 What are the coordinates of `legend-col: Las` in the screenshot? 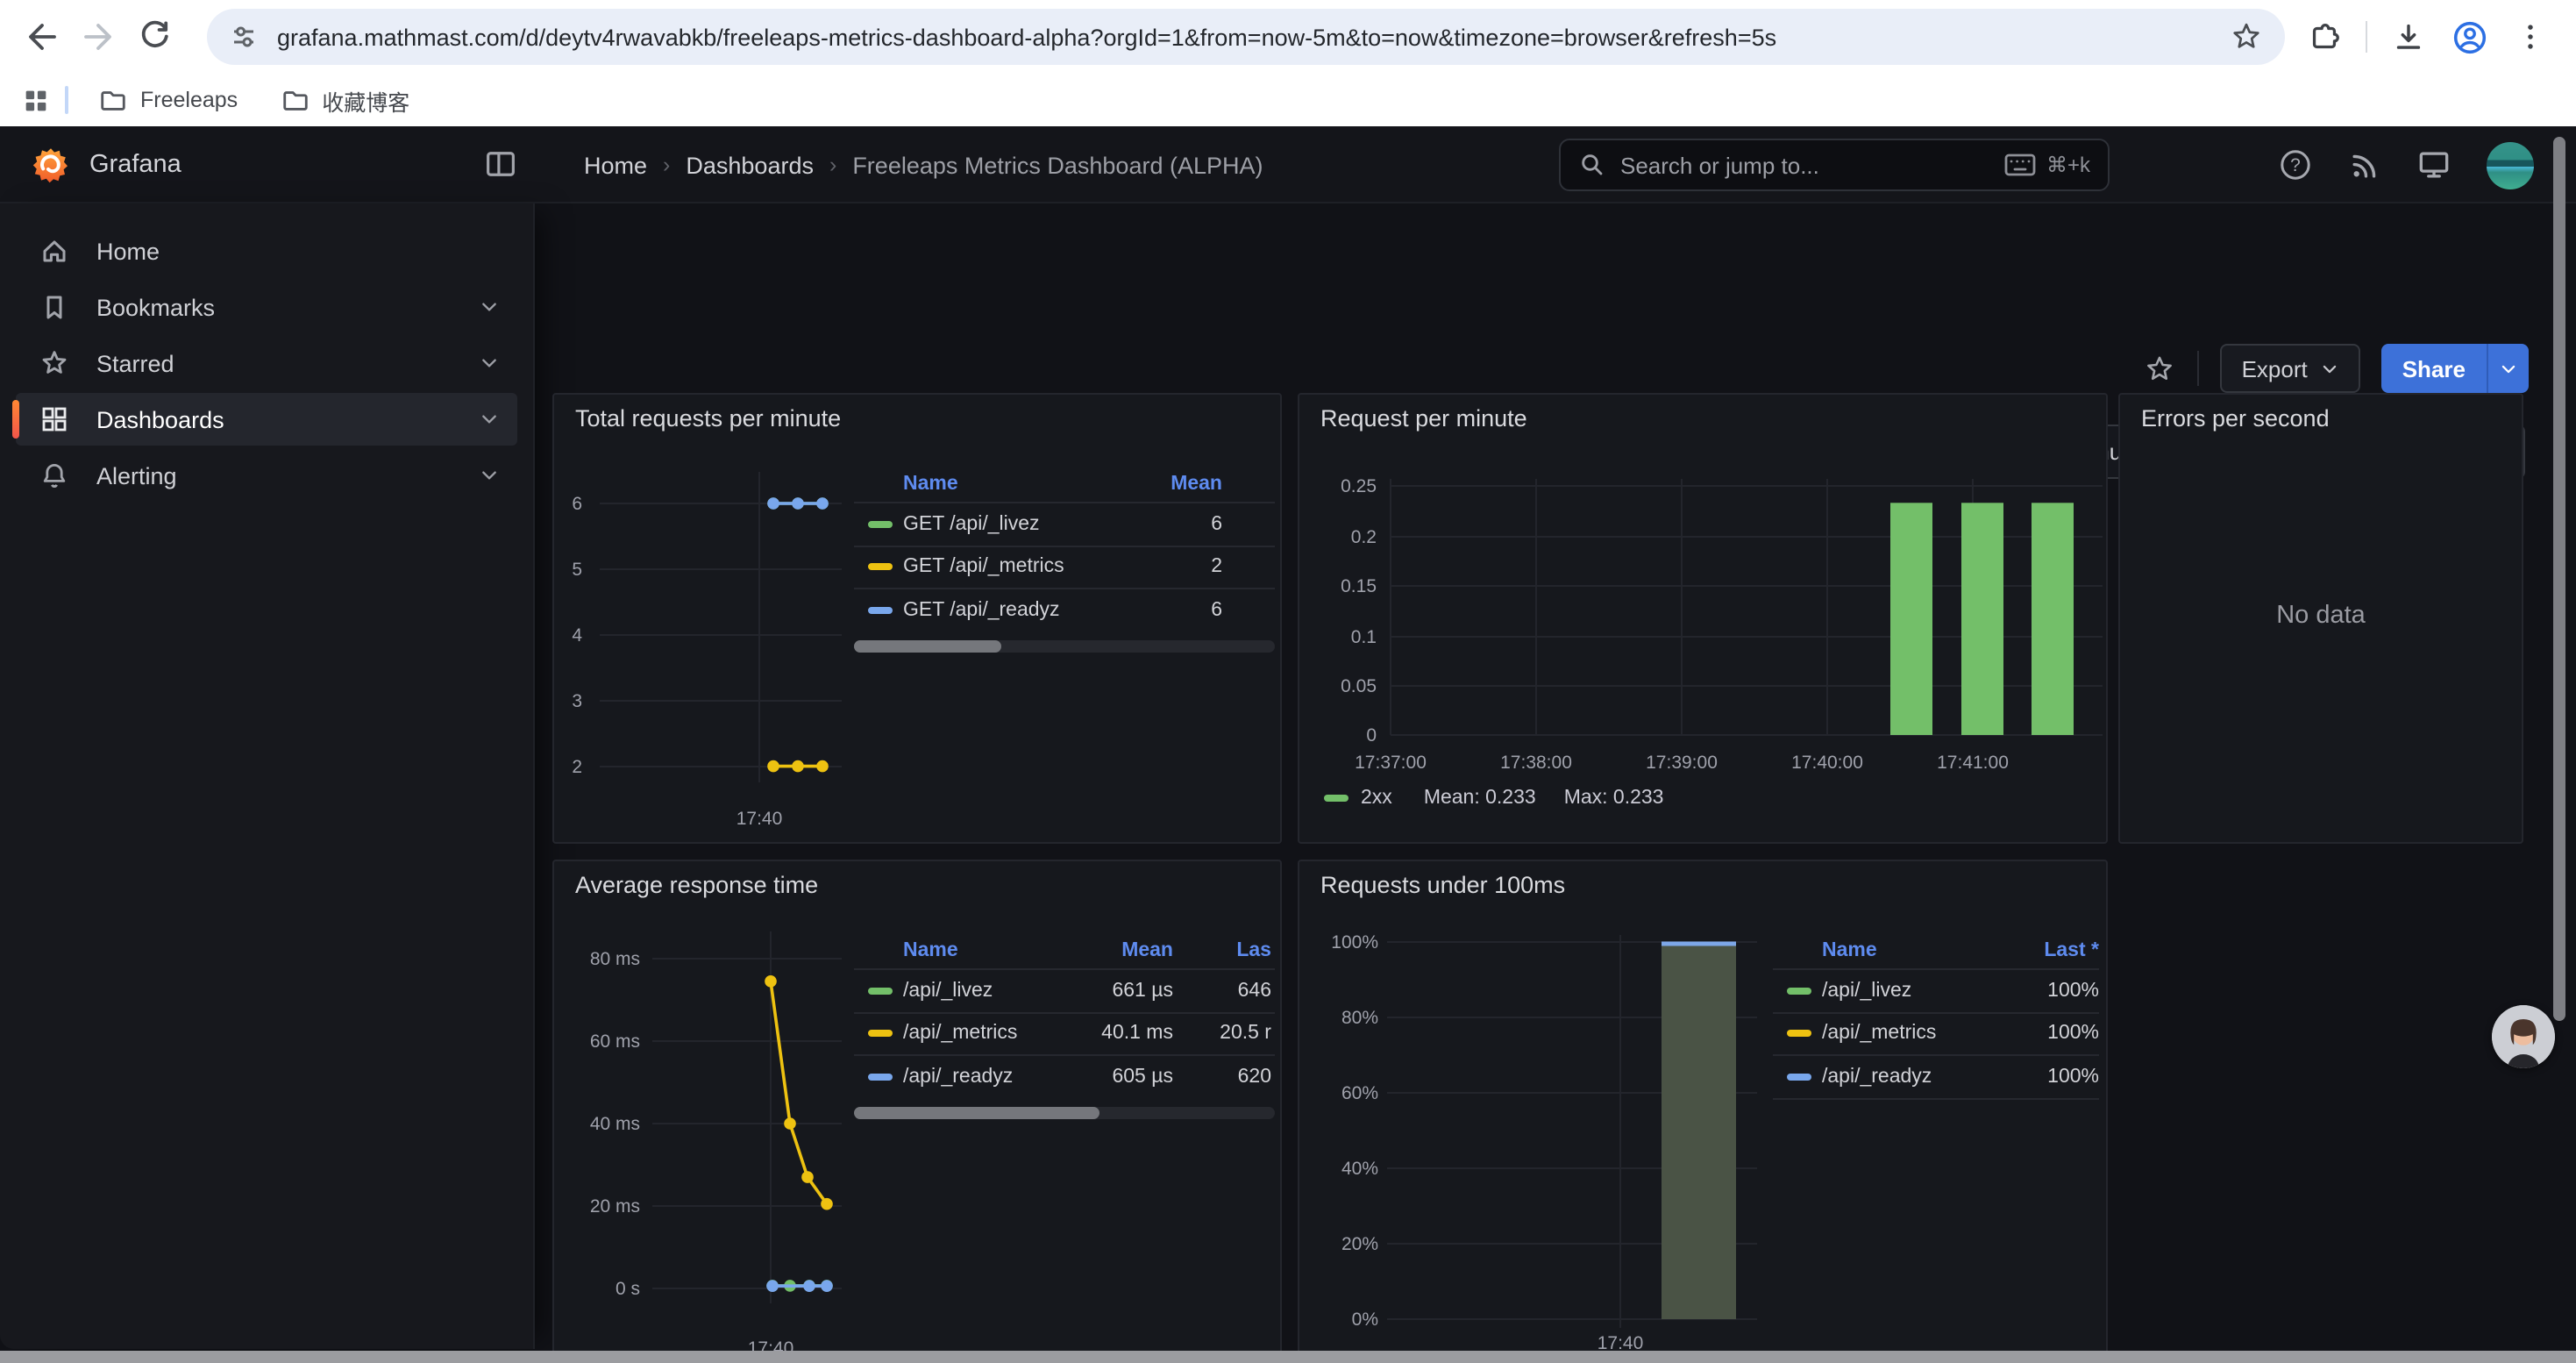 It's located at (1253, 949).